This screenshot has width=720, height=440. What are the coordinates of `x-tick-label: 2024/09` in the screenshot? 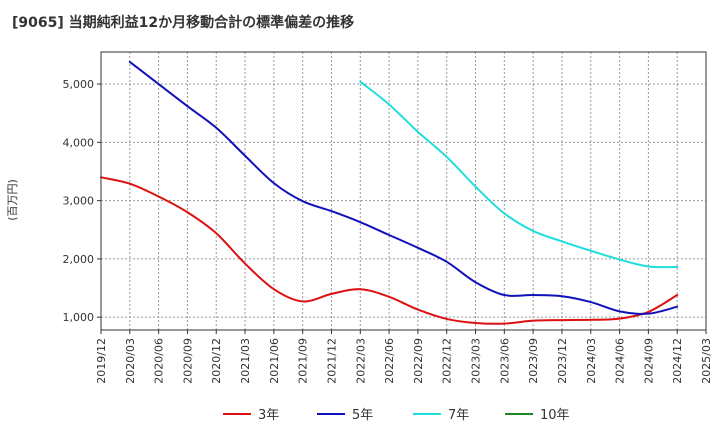 It's located at (648, 361).